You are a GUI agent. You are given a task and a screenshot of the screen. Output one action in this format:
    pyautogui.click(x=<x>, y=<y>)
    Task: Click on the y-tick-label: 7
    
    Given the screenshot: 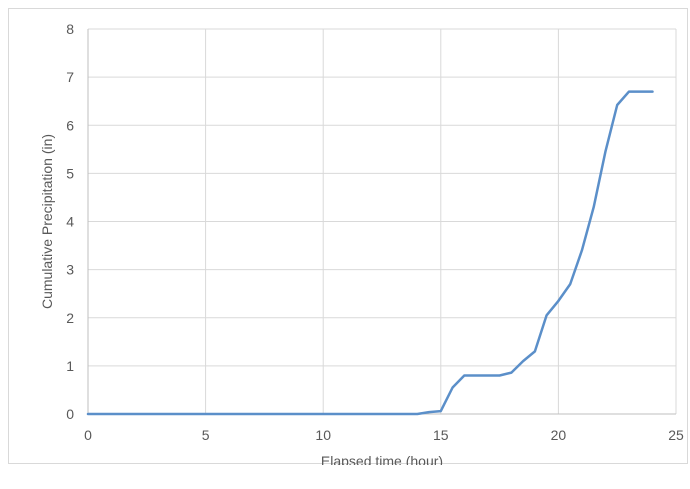 What is the action you would take?
    pyautogui.click(x=70, y=77)
    